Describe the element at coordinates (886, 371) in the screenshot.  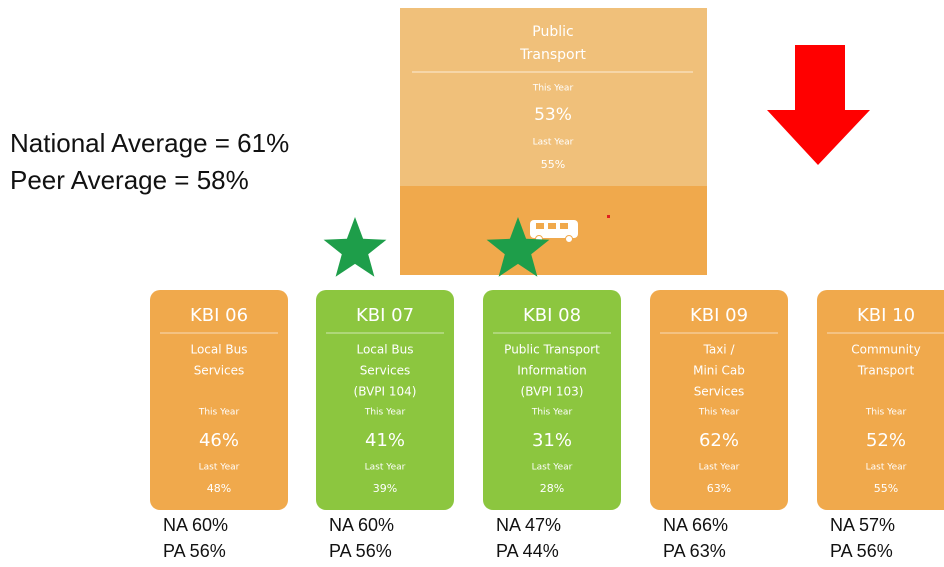
I see `card-name: Transport` at that location.